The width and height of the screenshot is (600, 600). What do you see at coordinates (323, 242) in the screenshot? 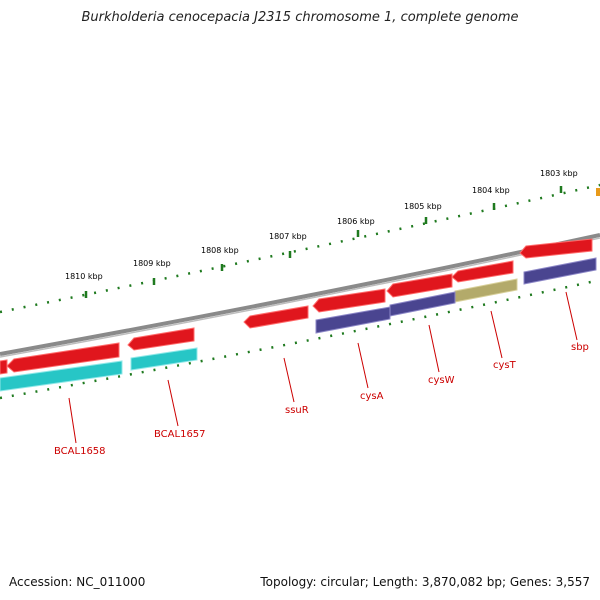
I see `major-ticks` at bounding box center [323, 242].